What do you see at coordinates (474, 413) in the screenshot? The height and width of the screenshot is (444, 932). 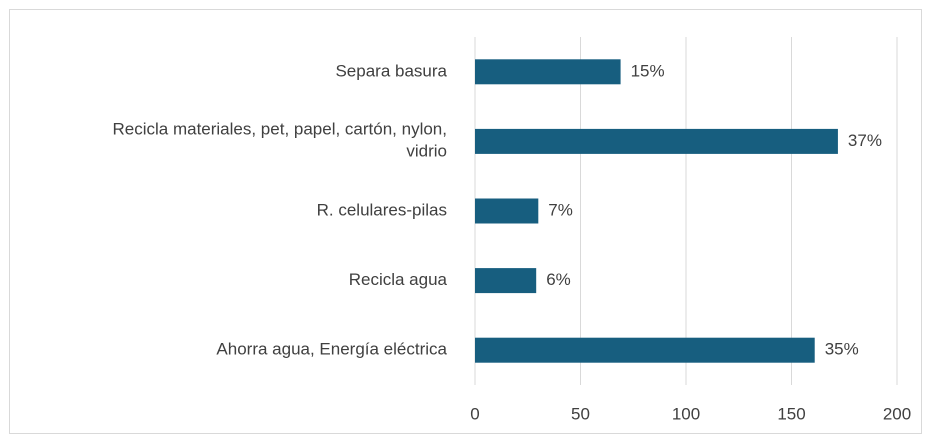 I see `x-tick-label: 0` at bounding box center [474, 413].